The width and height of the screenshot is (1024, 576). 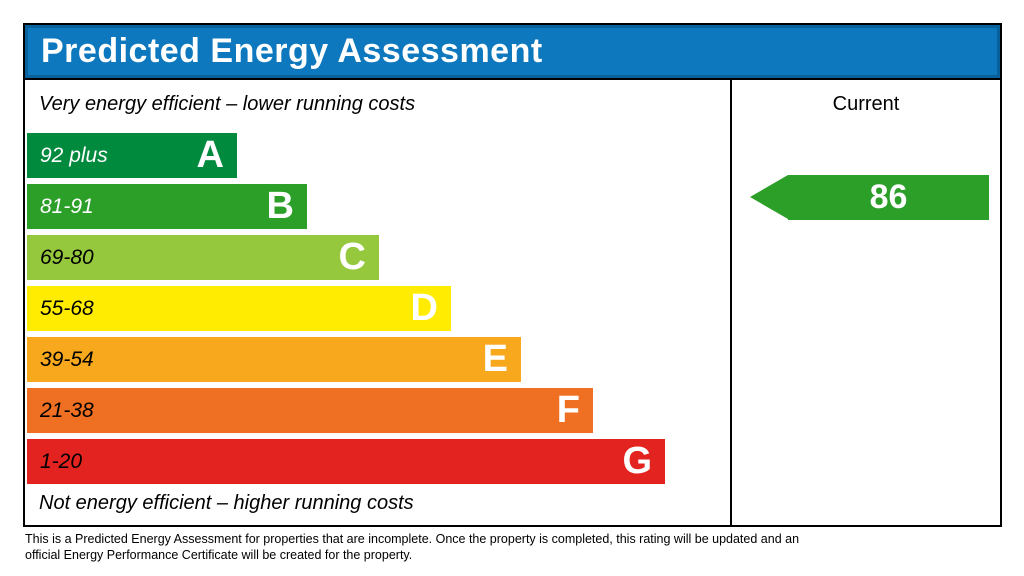 I want to click on band-row-g: 1-20 G, so click(x=378, y=461).